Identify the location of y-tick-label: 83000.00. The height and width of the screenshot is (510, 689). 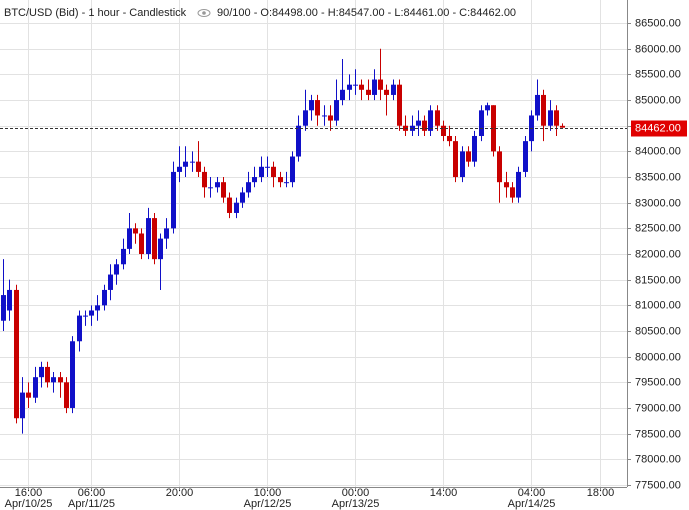
(658, 203).